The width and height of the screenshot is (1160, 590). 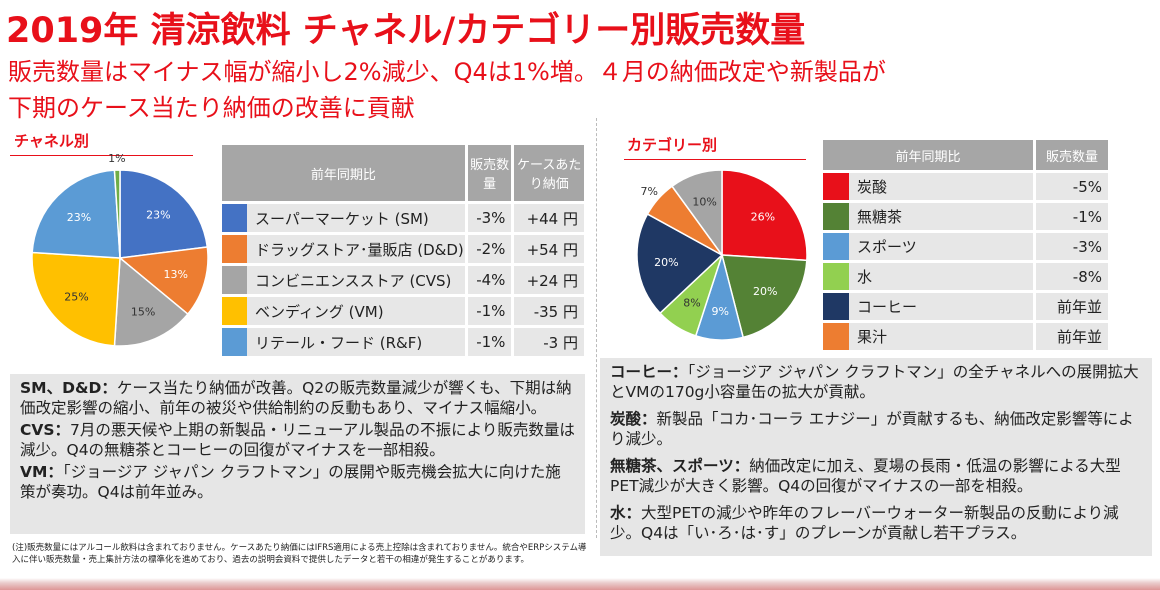 I want to click on category-section-label: カテゴリー別, so click(x=672, y=145).